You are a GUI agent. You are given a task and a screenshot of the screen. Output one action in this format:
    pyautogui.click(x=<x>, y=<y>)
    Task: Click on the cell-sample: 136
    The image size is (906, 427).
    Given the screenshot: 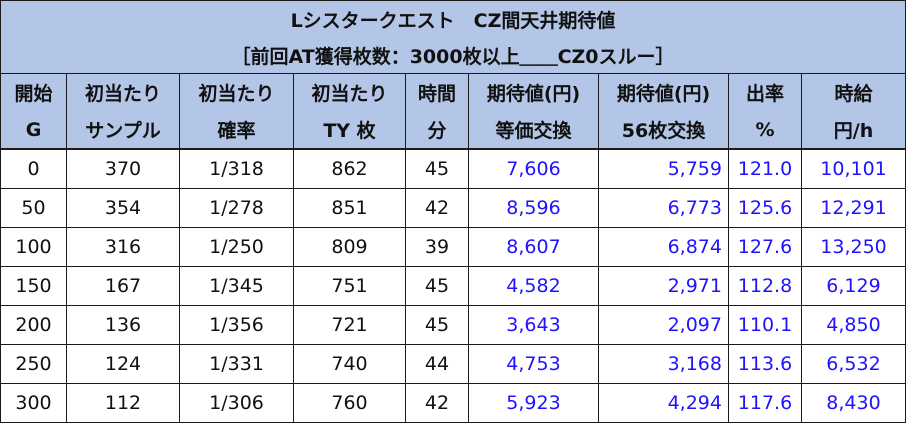 What is the action you would take?
    pyautogui.click(x=123, y=325)
    